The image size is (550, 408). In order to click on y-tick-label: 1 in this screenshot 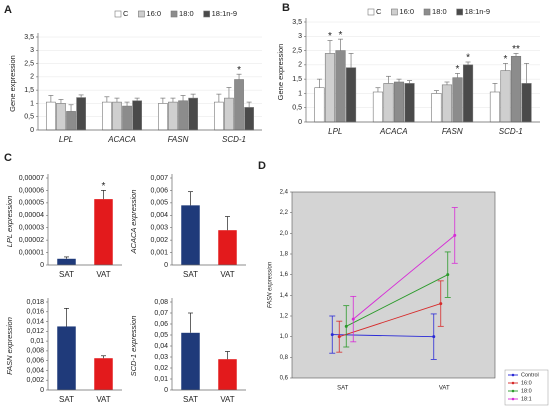, I will do `click(32, 103)`.